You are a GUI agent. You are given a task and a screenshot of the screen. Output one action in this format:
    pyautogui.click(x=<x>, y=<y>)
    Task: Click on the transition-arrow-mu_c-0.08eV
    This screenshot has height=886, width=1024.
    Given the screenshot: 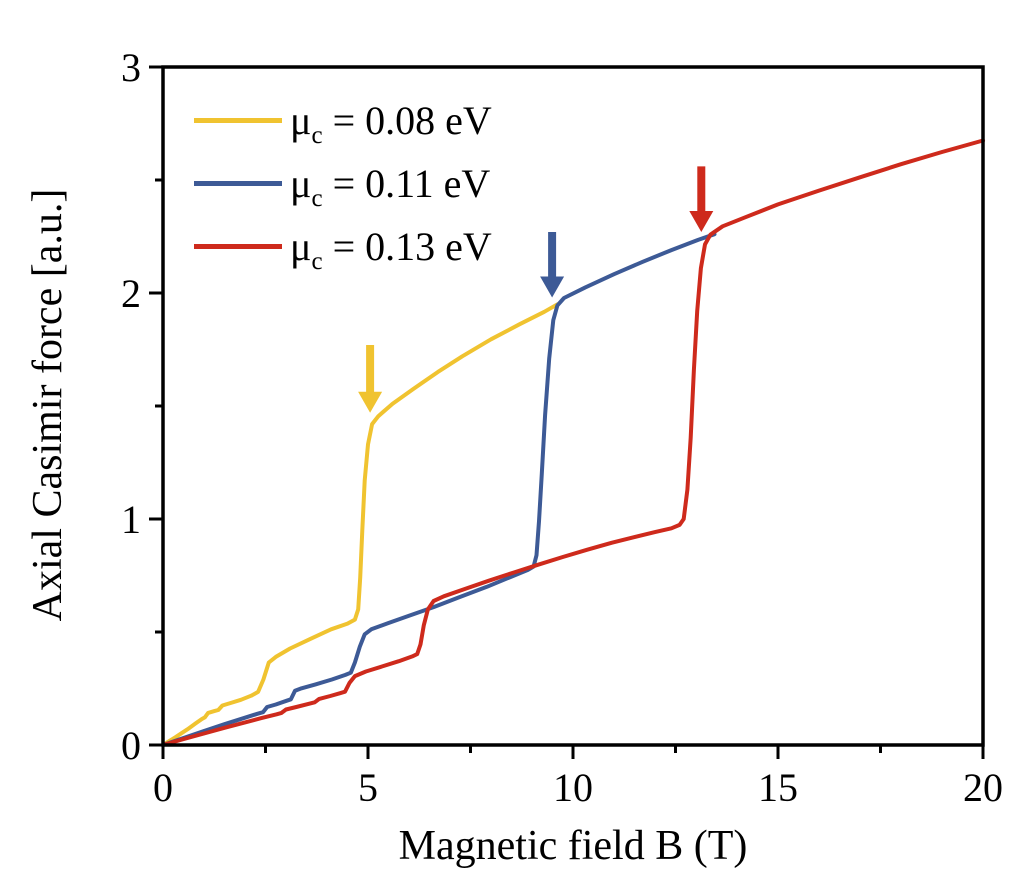 What is the action you would take?
    pyautogui.click(x=370, y=379)
    